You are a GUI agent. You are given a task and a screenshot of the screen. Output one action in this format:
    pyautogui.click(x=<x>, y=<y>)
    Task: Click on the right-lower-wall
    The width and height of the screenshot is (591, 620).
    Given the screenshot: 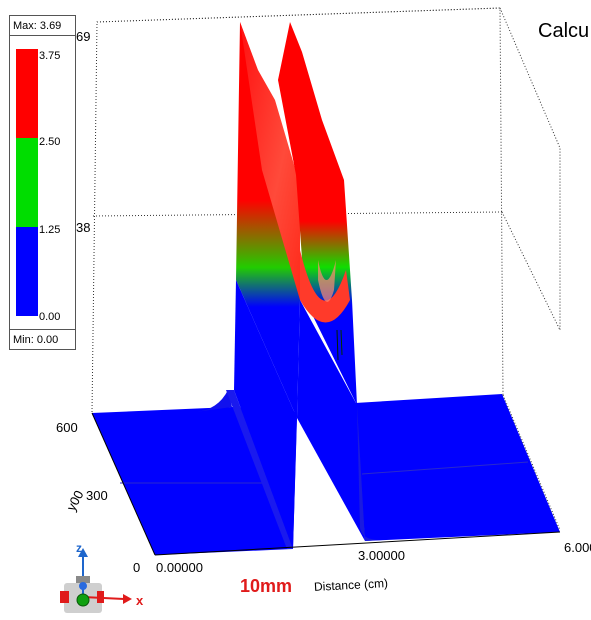 What is the action you would take?
    pyautogui.click(x=331, y=420)
    